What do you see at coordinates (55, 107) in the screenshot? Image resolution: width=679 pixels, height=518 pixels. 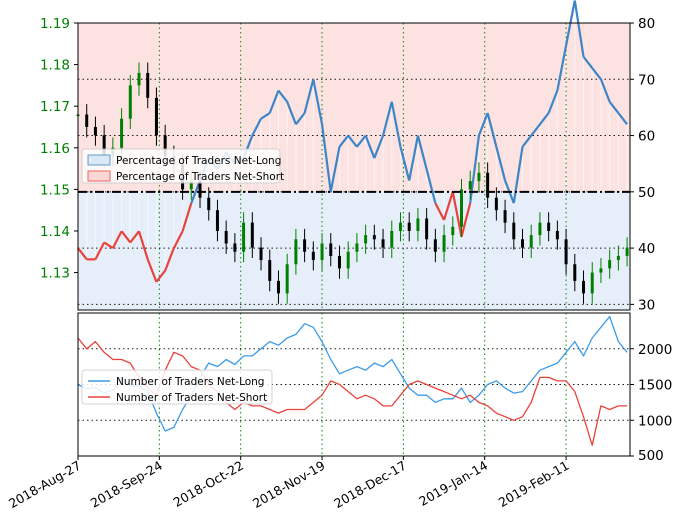 I see `left-axis-tick-label: 1.17` at bounding box center [55, 107].